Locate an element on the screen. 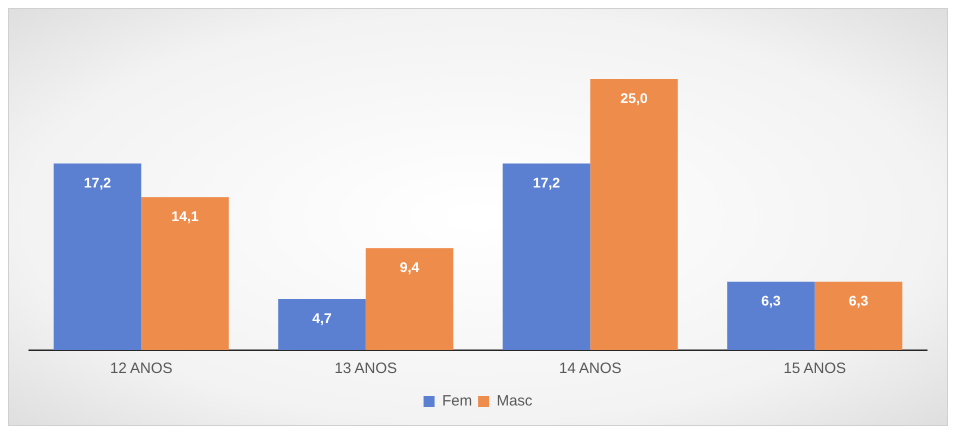 The width and height of the screenshot is (956, 434). x-tick-label: 13 ANOS is located at coordinates (366, 369).